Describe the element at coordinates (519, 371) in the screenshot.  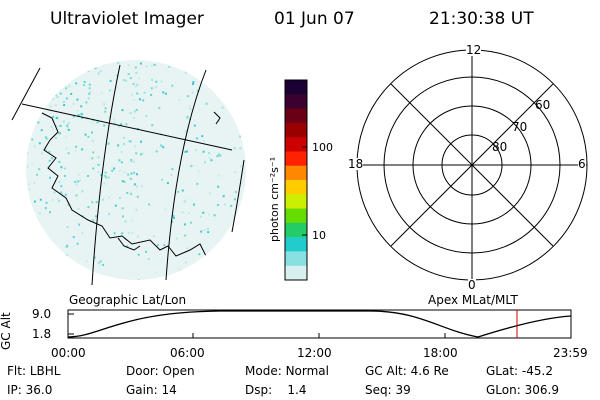
I see `status-glat: GLat: -45.2` at that location.